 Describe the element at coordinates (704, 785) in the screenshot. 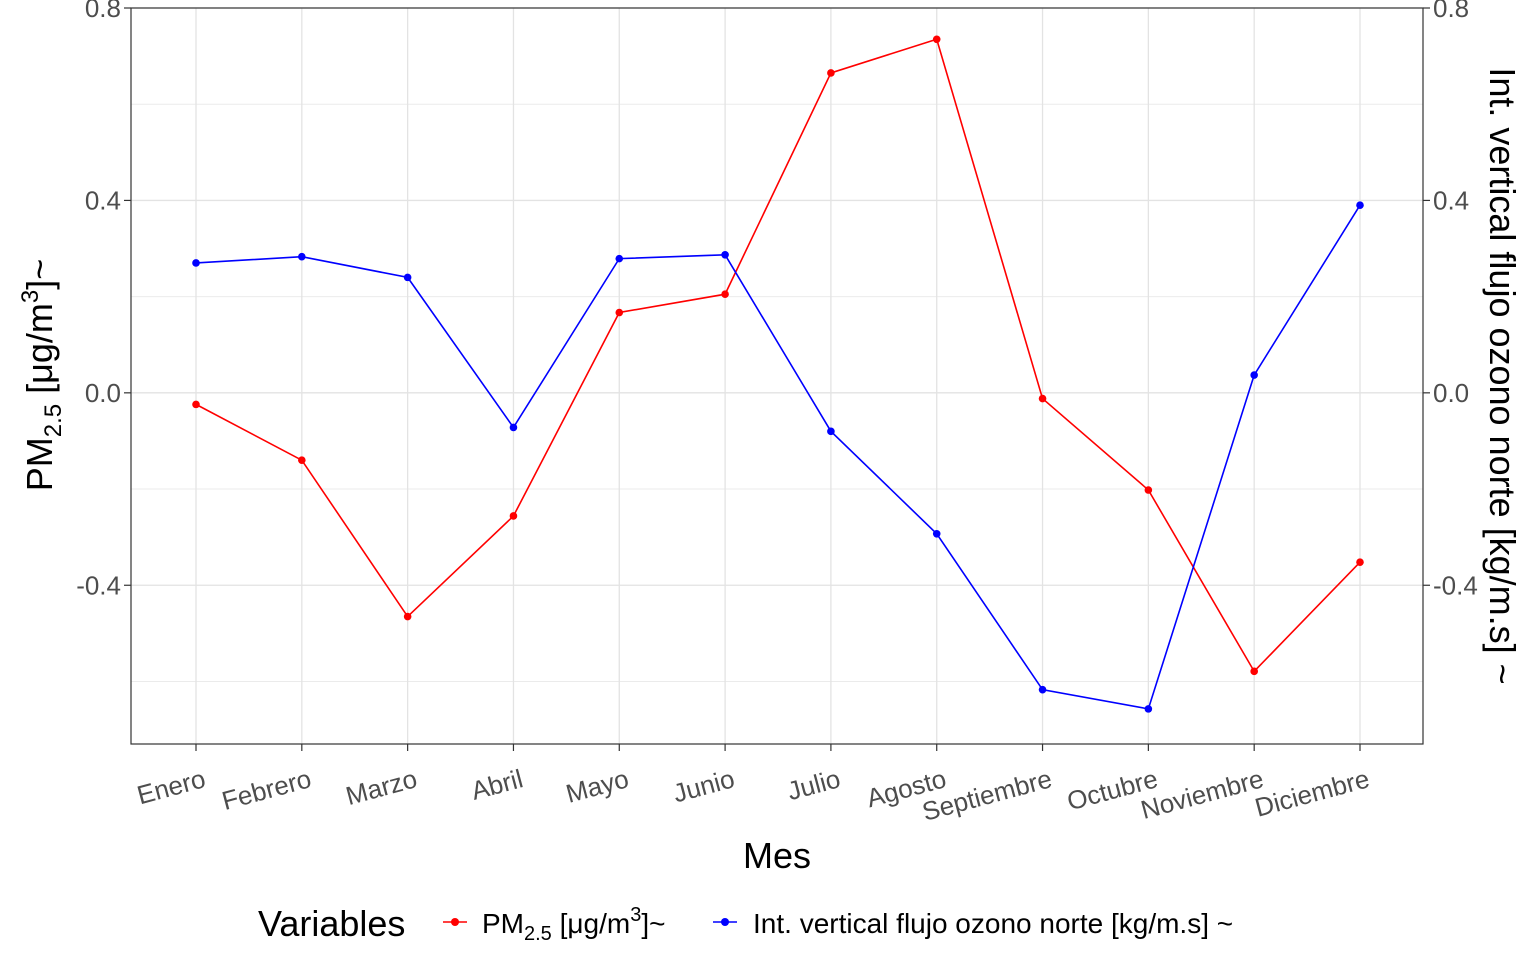

I see `x-tick-label: Junio` at that location.